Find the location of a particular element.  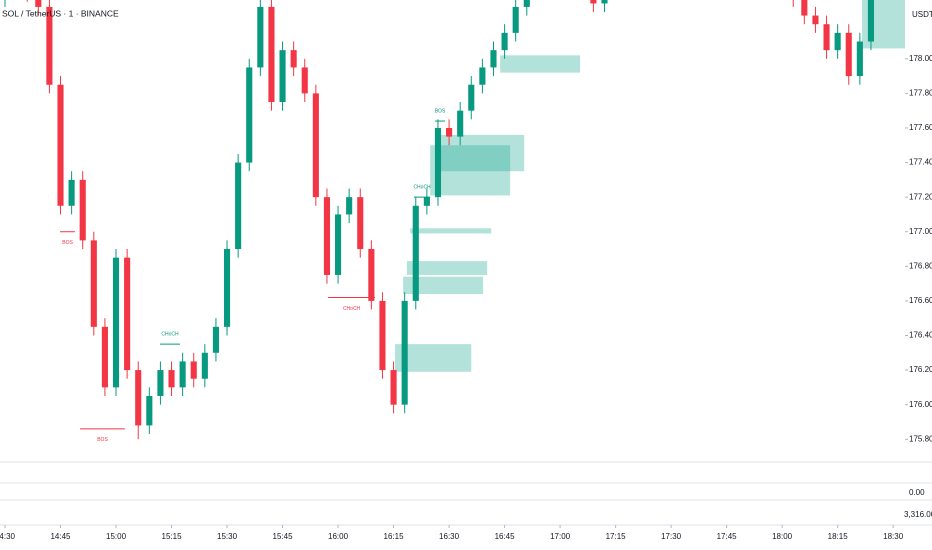

x-tick-label: 16:00 is located at coordinates (338, 536).